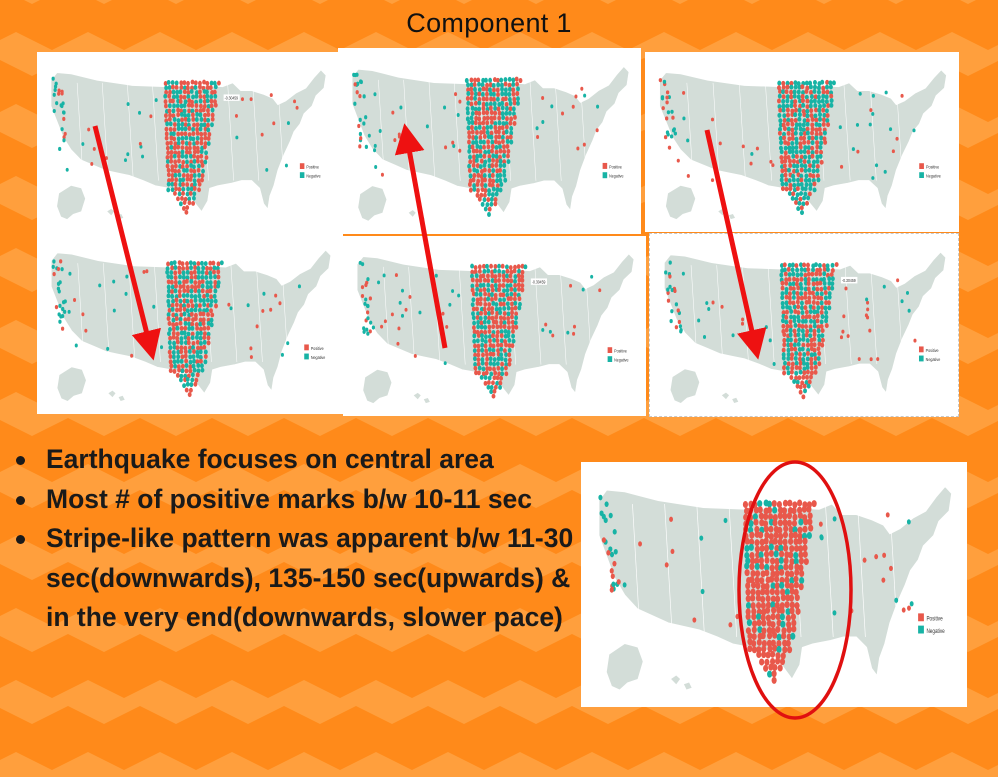  What do you see at coordinates (302, 175) in the screenshot?
I see `legend-swatch-negative` at bounding box center [302, 175].